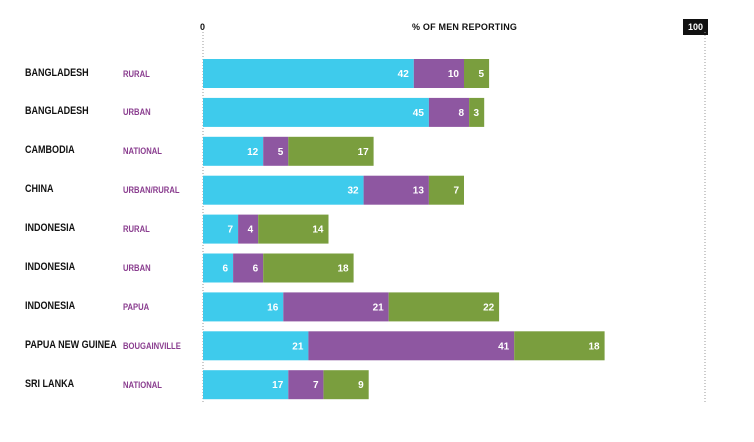  What do you see at coordinates (353, 191) in the screenshot?
I see `bar-value-label: 32` at bounding box center [353, 191].